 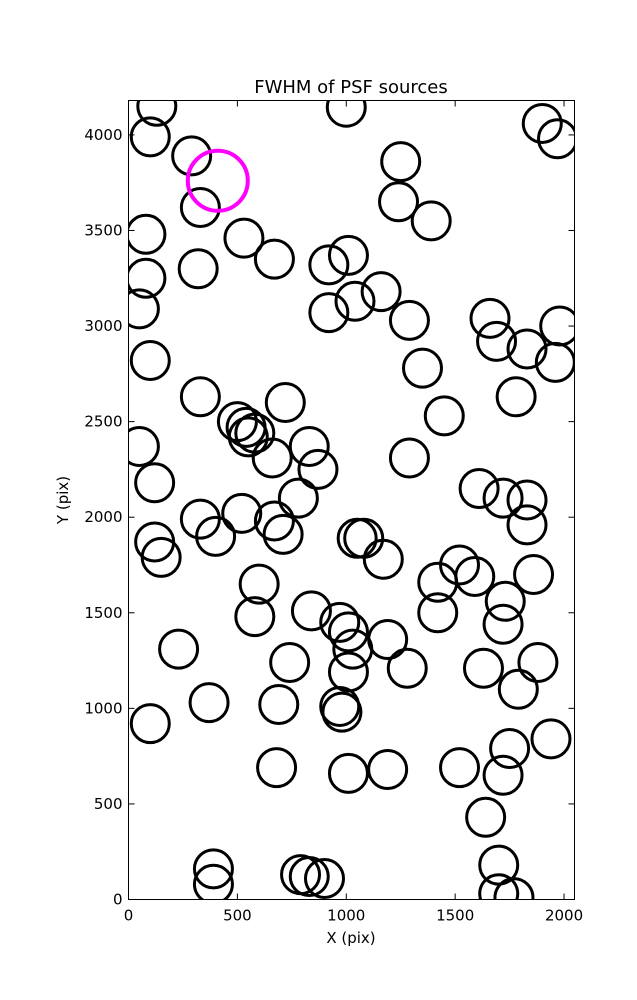 I want to click on x-tick-label: 0, so click(x=129, y=916).